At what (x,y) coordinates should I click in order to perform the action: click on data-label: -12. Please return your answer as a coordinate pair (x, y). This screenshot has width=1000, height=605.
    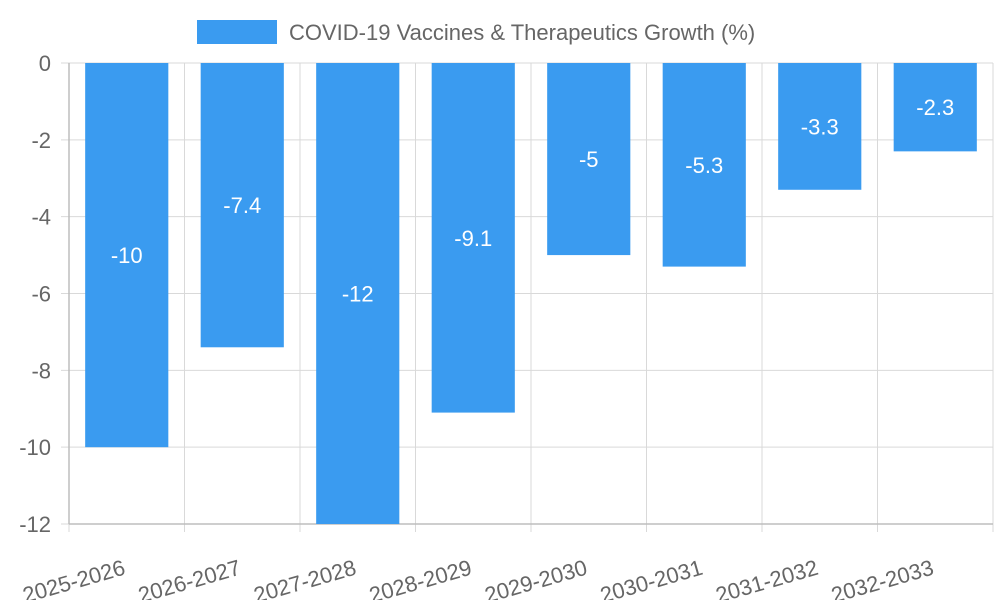
    Looking at the image, I should click on (358, 294).